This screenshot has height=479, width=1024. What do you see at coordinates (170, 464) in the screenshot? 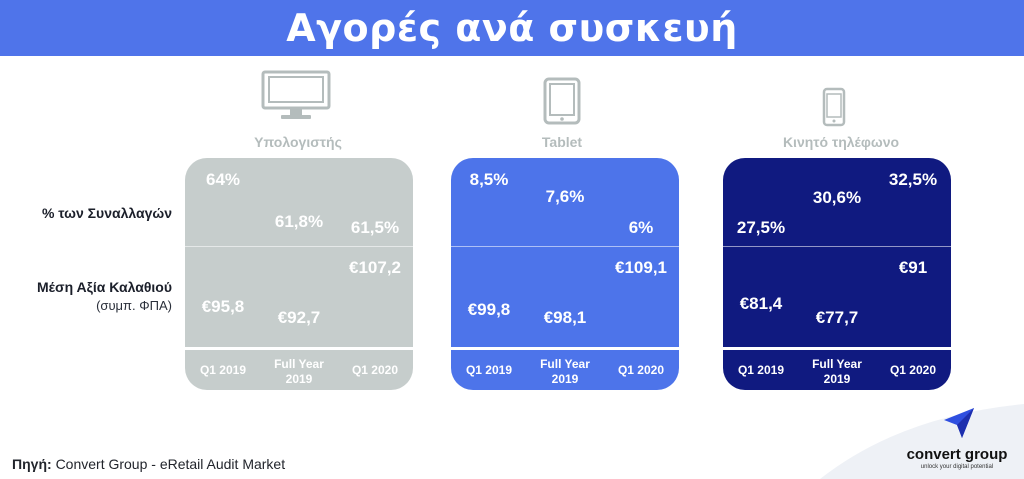
I see `source-text: Convert Group - eRetail Audit Market` at bounding box center [170, 464].